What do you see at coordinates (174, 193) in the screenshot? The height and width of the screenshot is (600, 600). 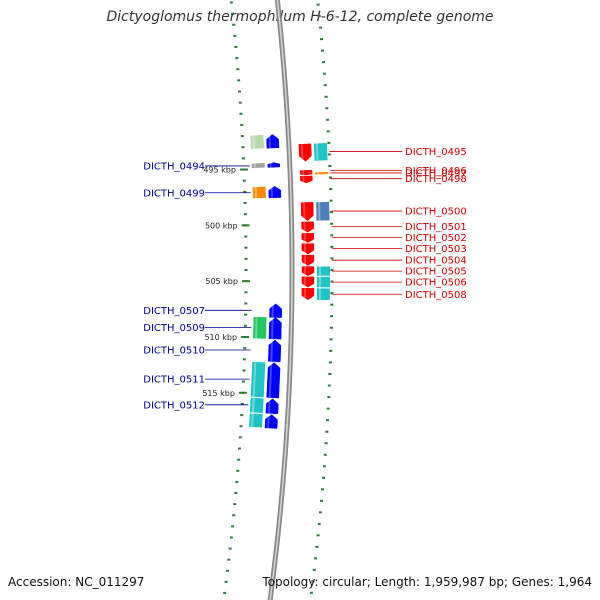 I see `gene-label-dicth_0499: DICTH_0499` at bounding box center [174, 193].